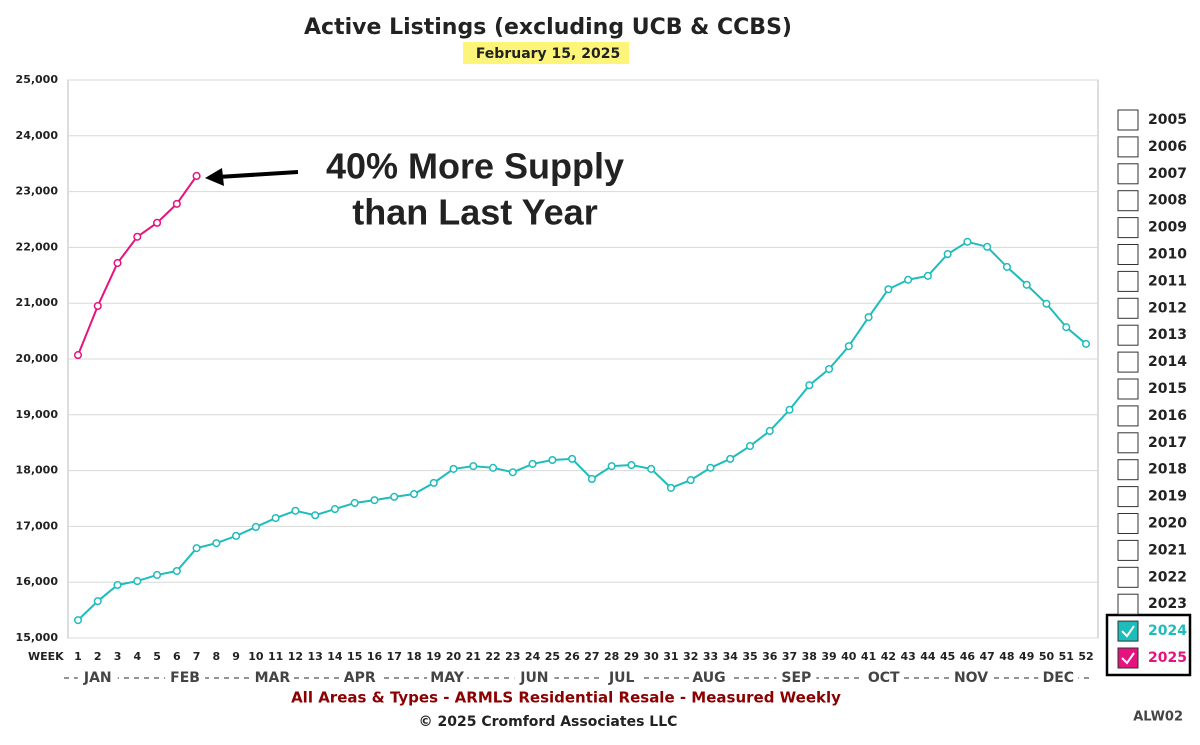  Describe the element at coordinates (1167, 201) in the screenshot. I see `legend-label: 2008` at that location.